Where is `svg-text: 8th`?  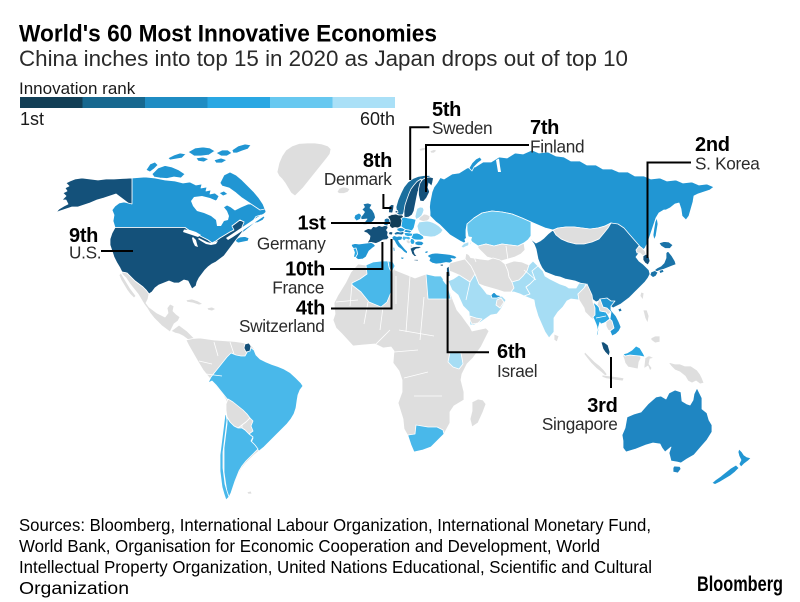 svg-text: 8th is located at coordinates (377, 161).